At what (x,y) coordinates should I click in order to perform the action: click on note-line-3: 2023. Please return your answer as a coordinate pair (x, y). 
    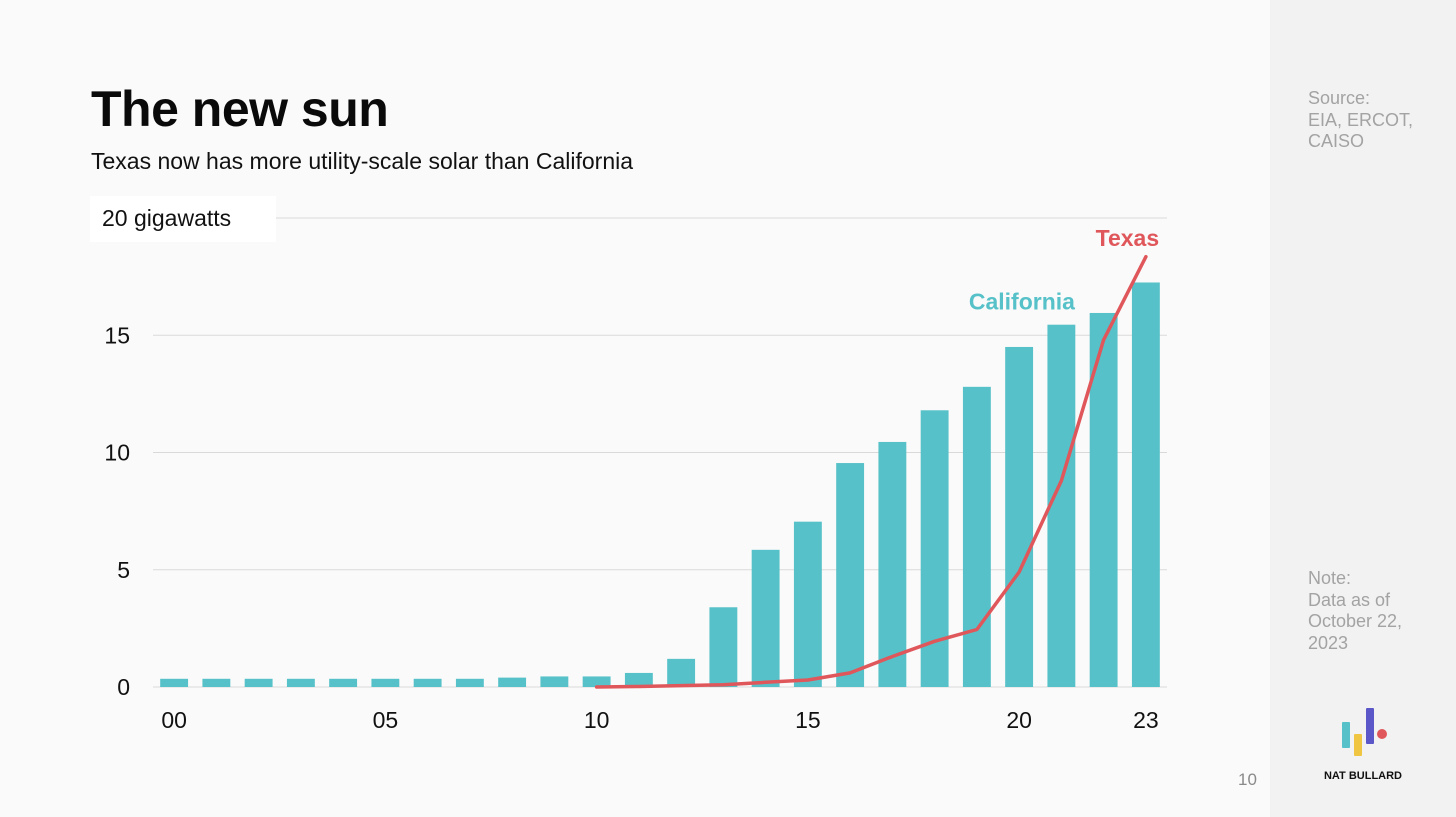
    Looking at the image, I should click on (1328, 642).